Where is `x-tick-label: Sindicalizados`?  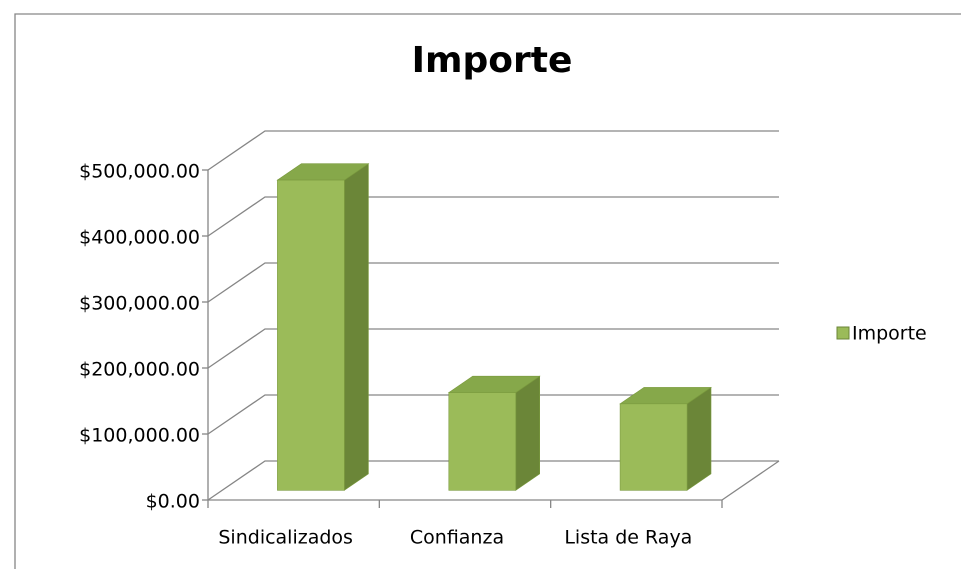 x-tick-label: Sindicalizados is located at coordinates (285, 538).